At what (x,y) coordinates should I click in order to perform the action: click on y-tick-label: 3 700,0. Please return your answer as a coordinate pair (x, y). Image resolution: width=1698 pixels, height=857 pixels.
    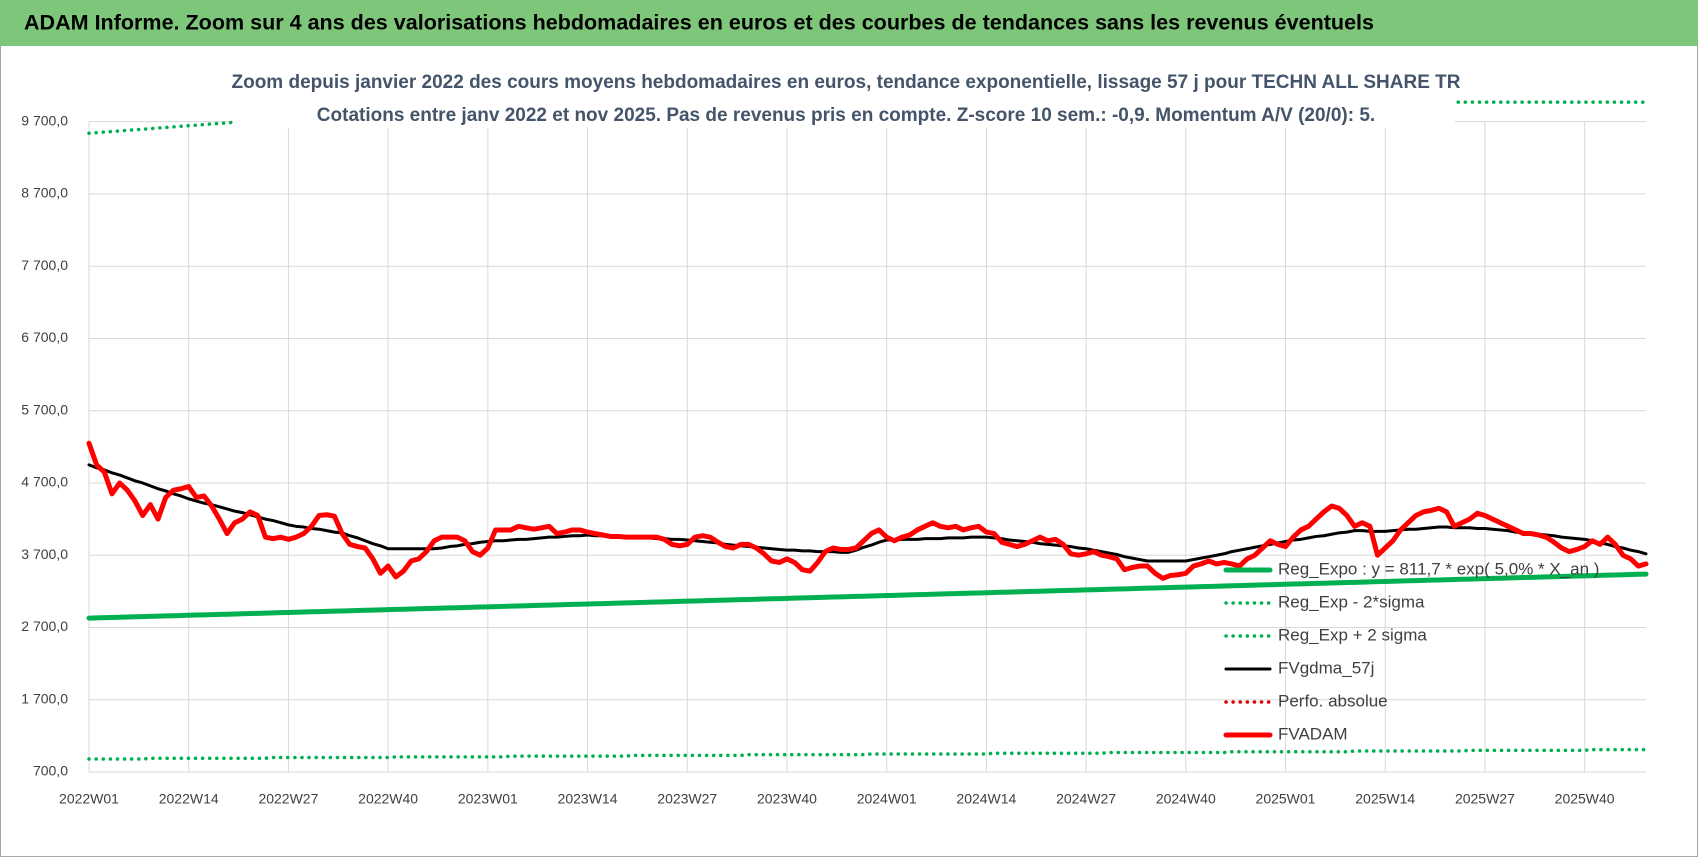
    Looking at the image, I should click on (44, 554).